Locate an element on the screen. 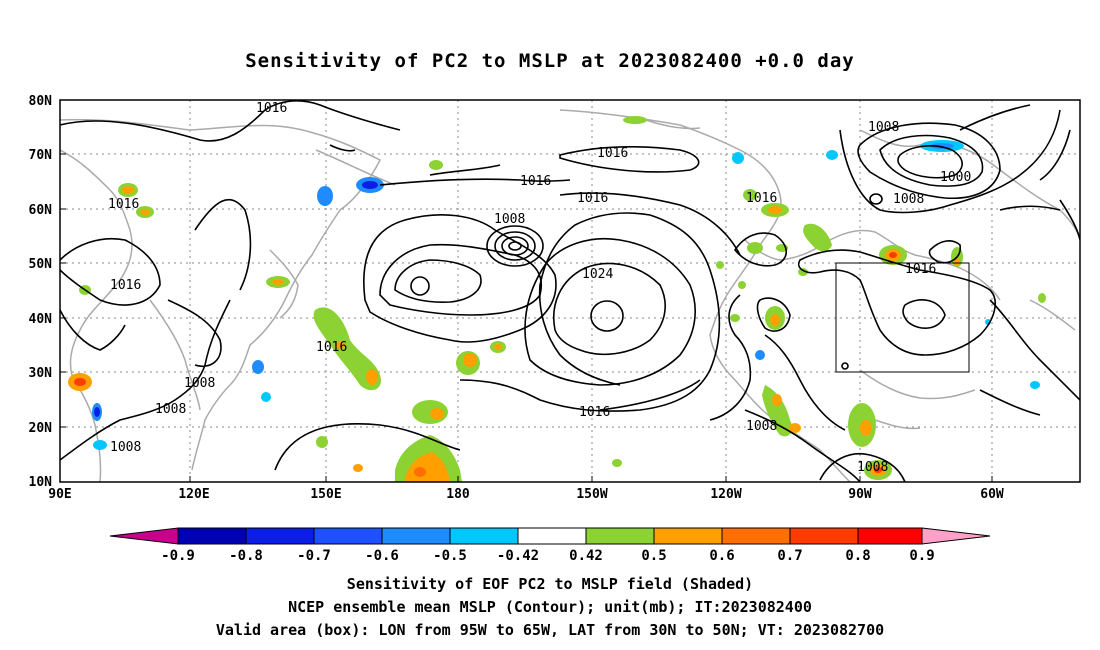 This screenshot has width=1100, height=650. contour-label: 1000 is located at coordinates (955, 177).